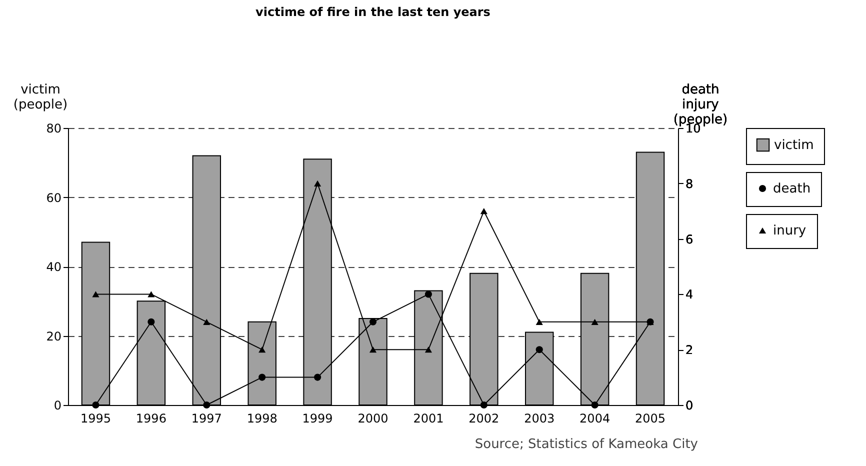 The width and height of the screenshot is (866, 466). Describe the element at coordinates (539, 419) in the screenshot. I see `x-tick-label: 2003` at that location.